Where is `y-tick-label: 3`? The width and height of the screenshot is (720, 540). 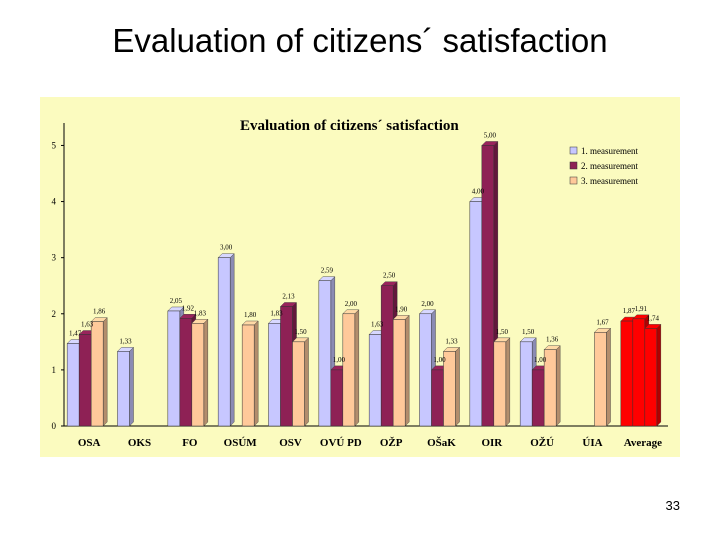
y-tick-label: 3 is located at coordinates (54, 258).